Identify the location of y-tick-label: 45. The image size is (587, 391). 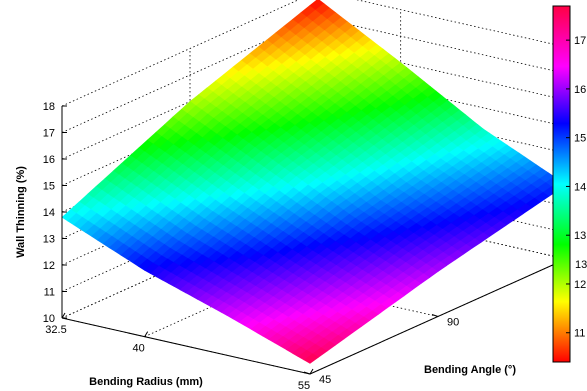
(325, 380).